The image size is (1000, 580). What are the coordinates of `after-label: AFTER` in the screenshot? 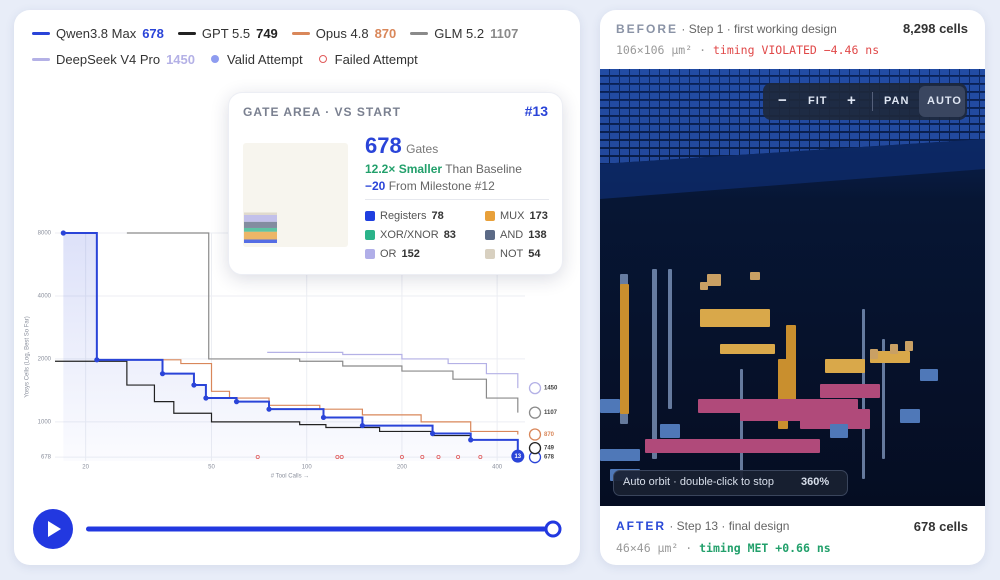 It's located at (641, 526).